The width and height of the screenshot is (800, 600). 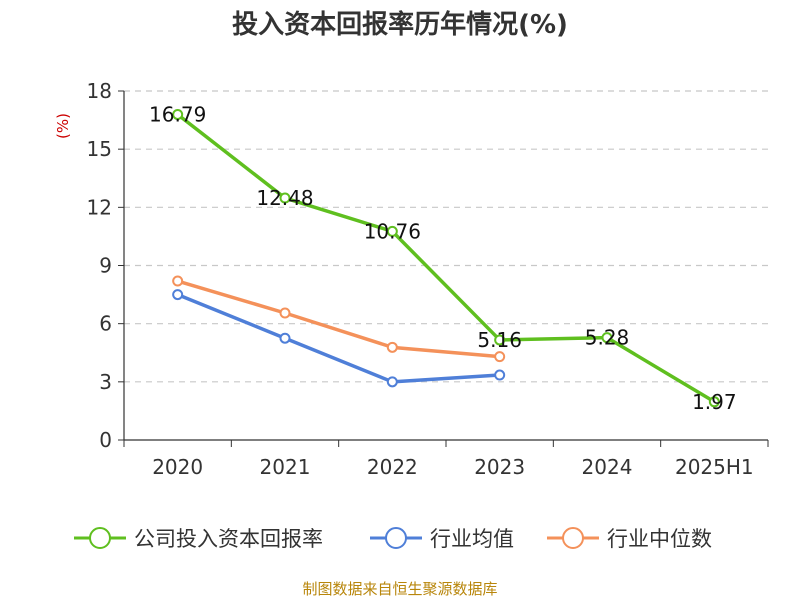 I want to click on data-label: 16.79, so click(x=177, y=114).